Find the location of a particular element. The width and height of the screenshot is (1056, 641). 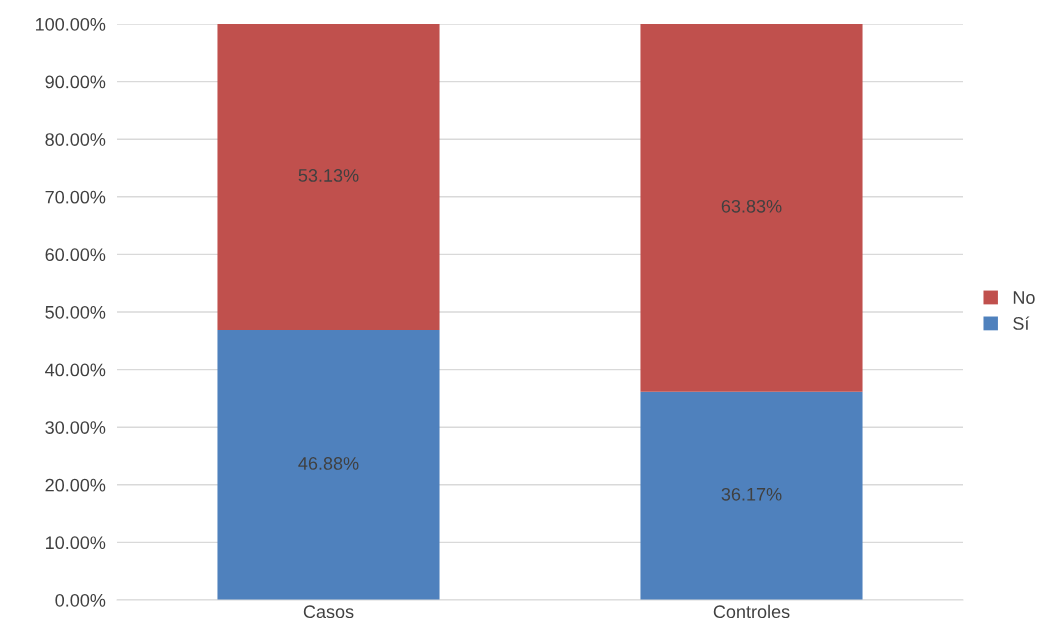

y-tick-label: 40.00% is located at coordinates (75, 370).